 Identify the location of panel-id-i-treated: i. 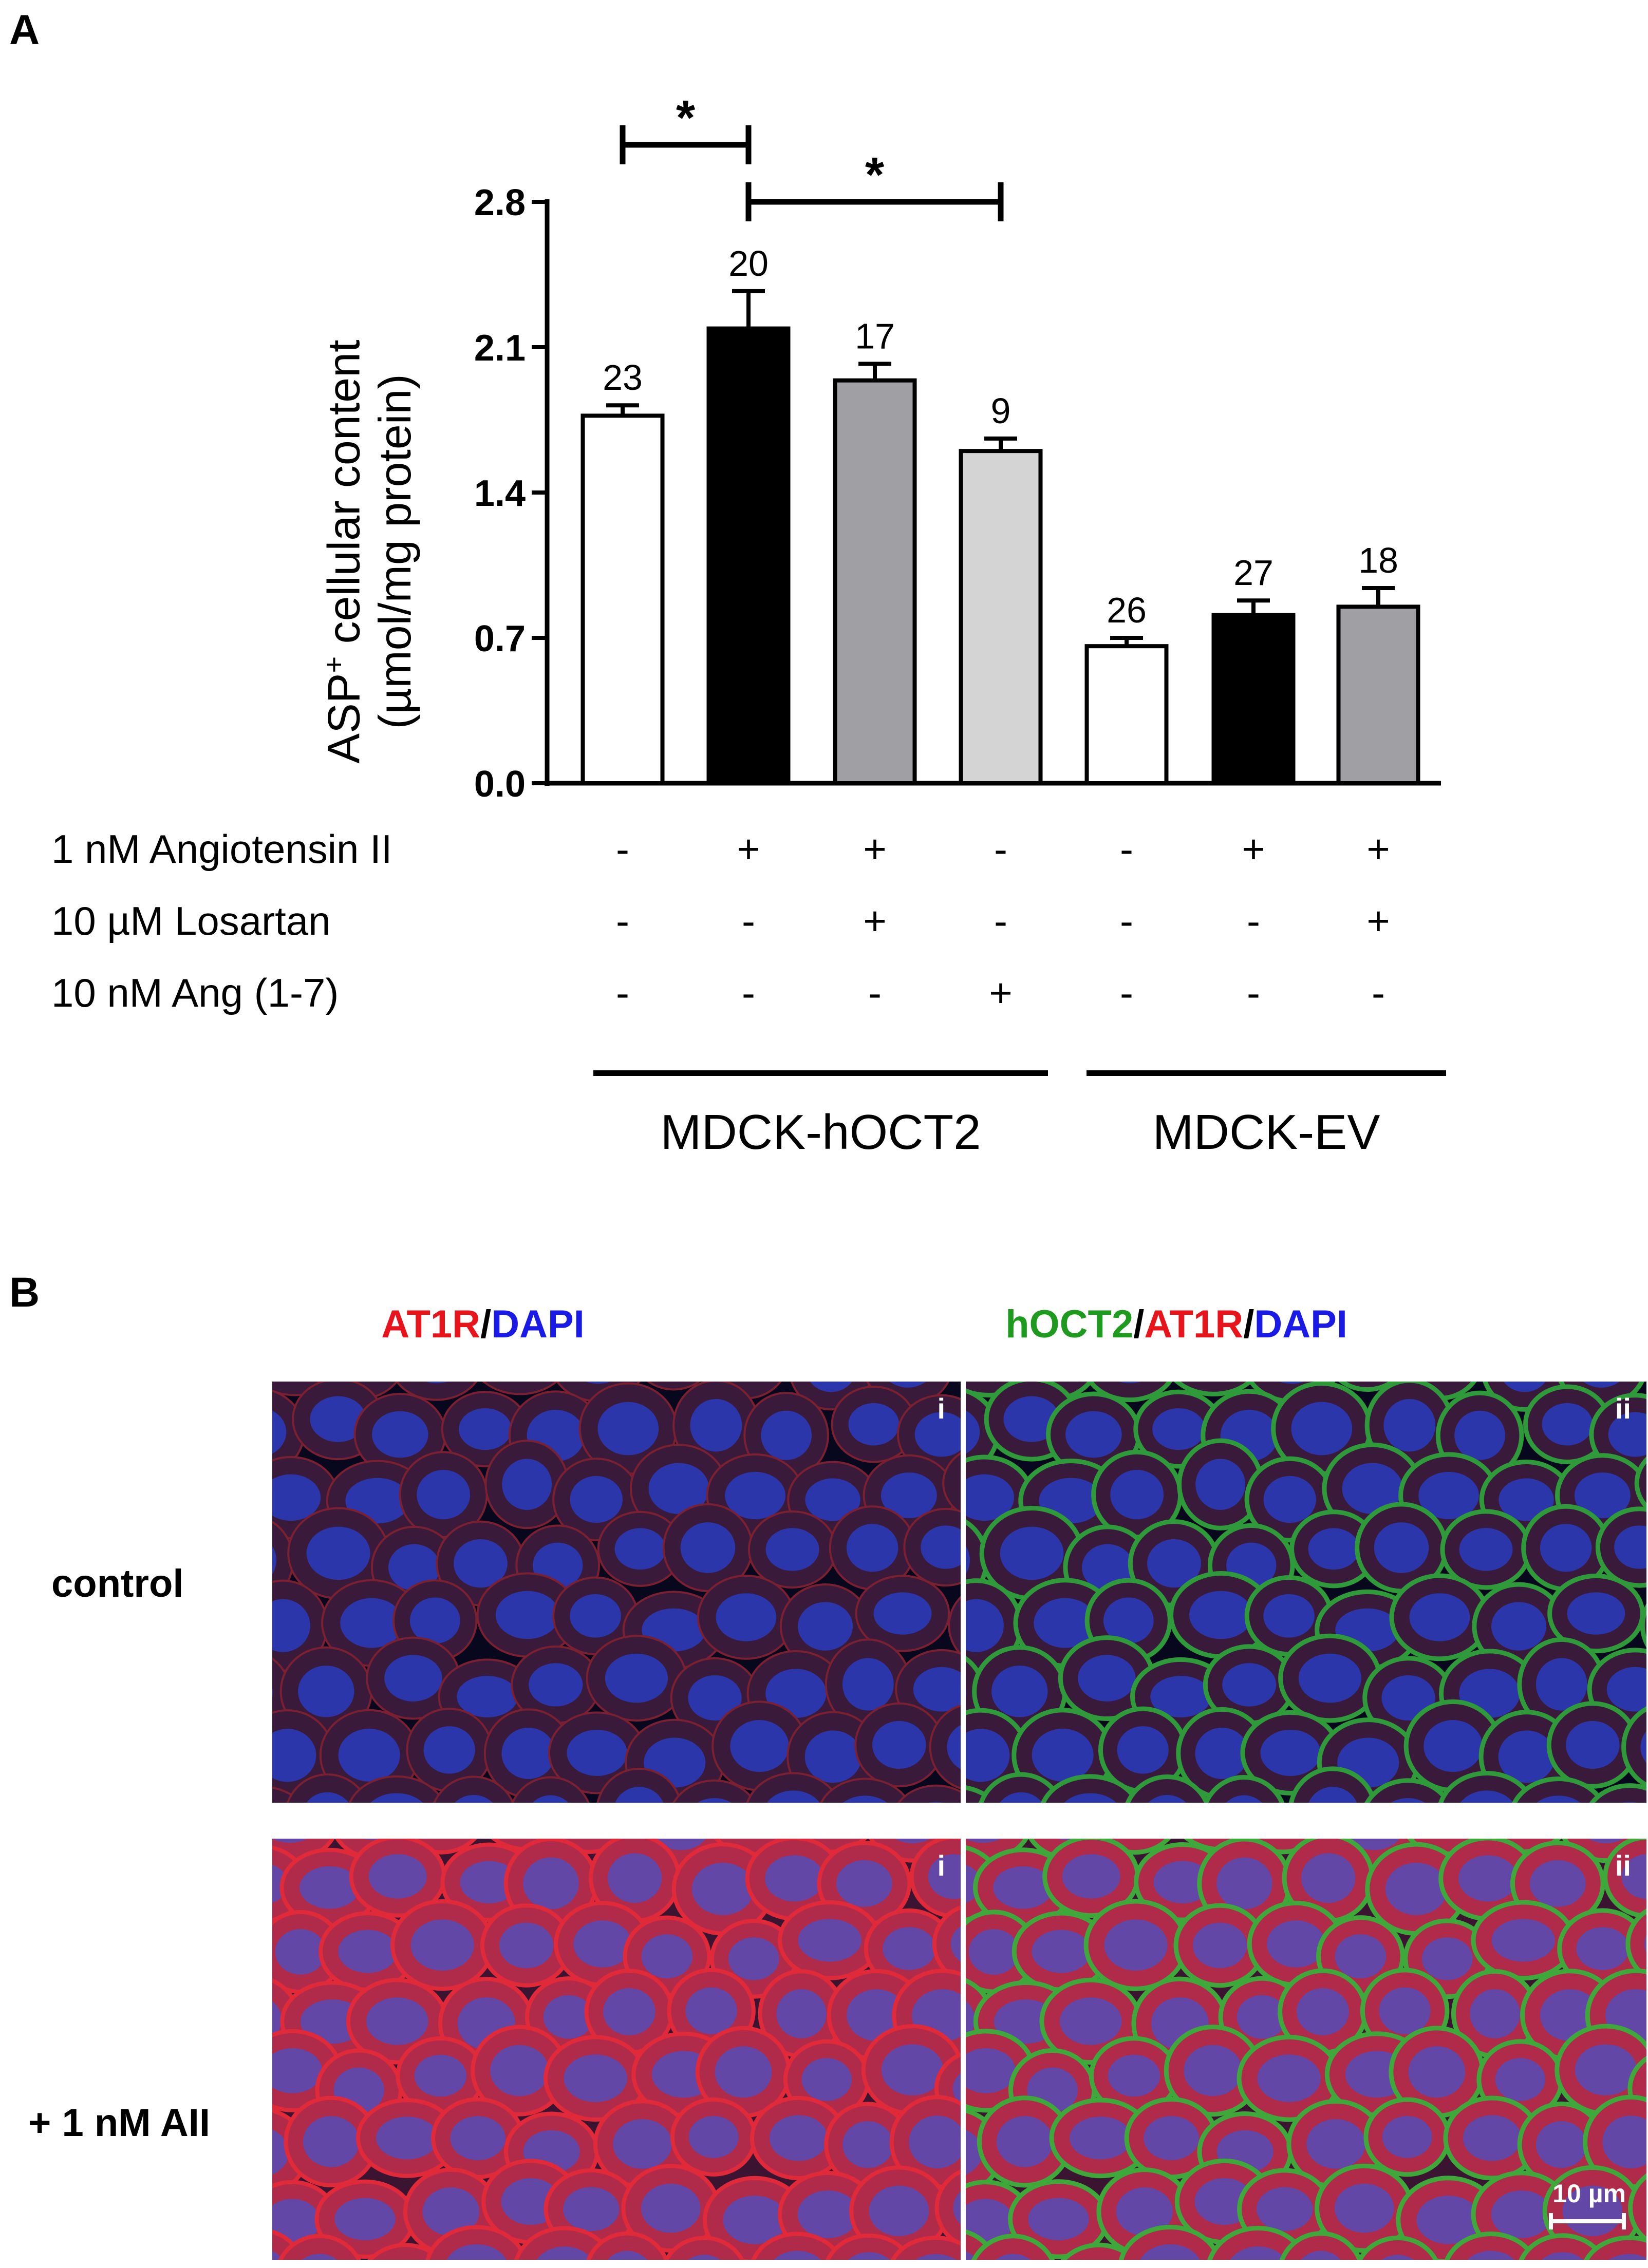
(941, 1865).